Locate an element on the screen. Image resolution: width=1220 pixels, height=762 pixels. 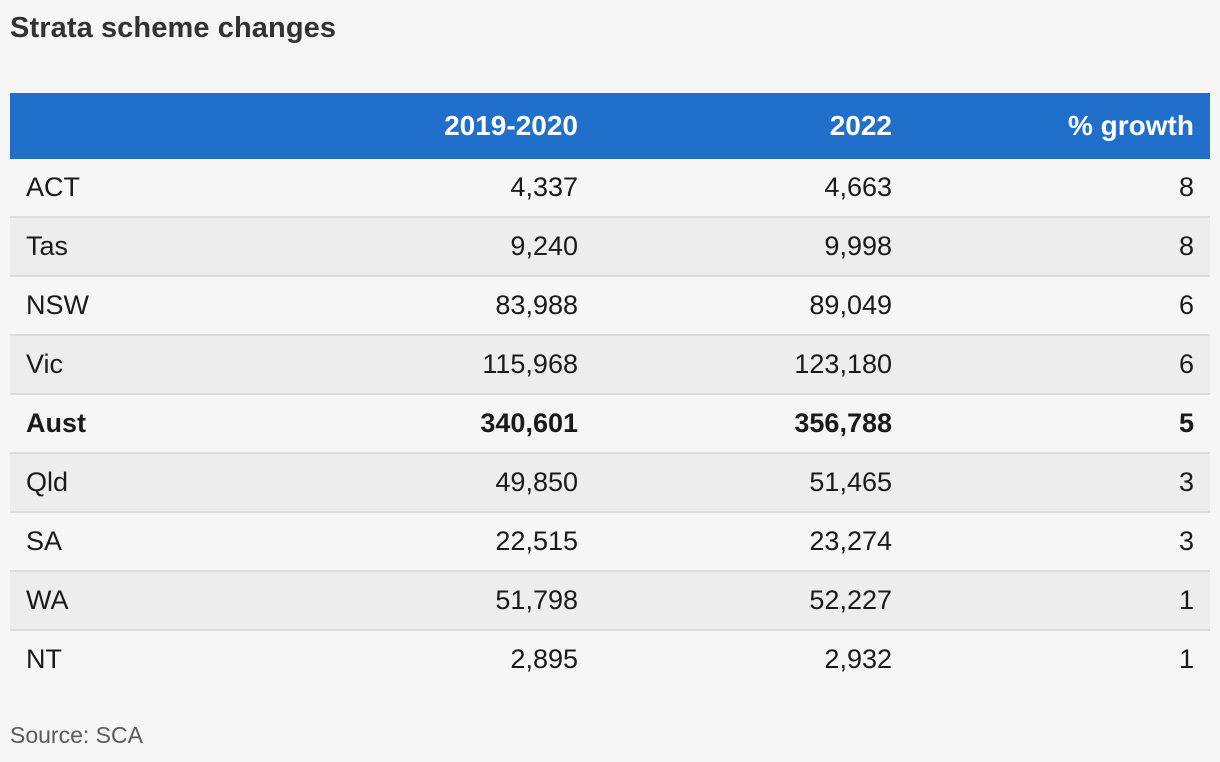
cell-2019-2020: 2,895 is located at coordinates (544, 659).